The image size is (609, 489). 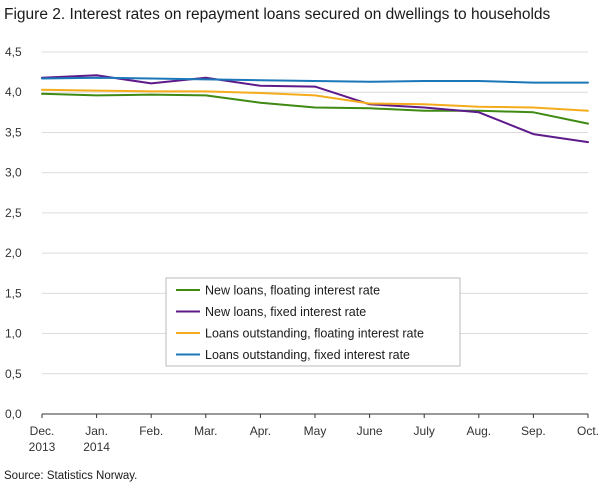 What do you see at coordinates (13, 213) in the screenshot?
I see `y-tick-label: 2,5` at bounding box center [13, 213].